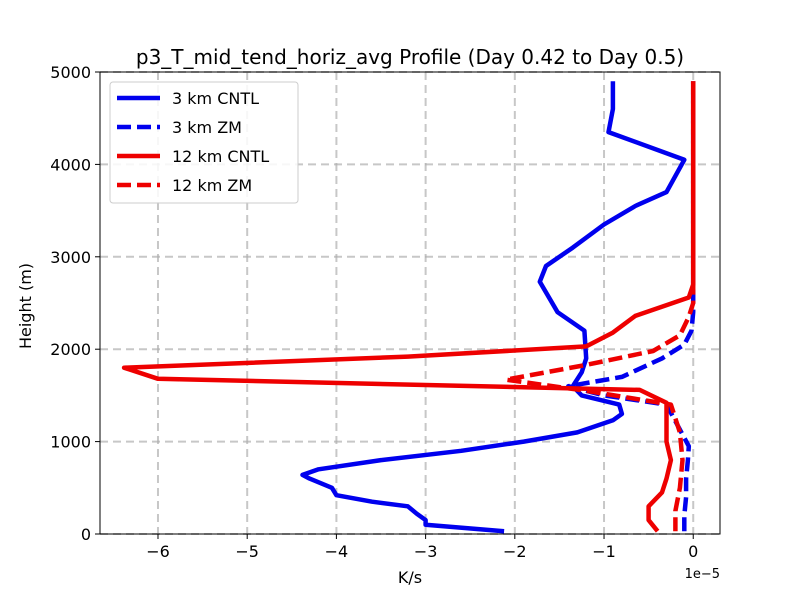  I want to click on x-tick-label: 0, so click(693, 551).